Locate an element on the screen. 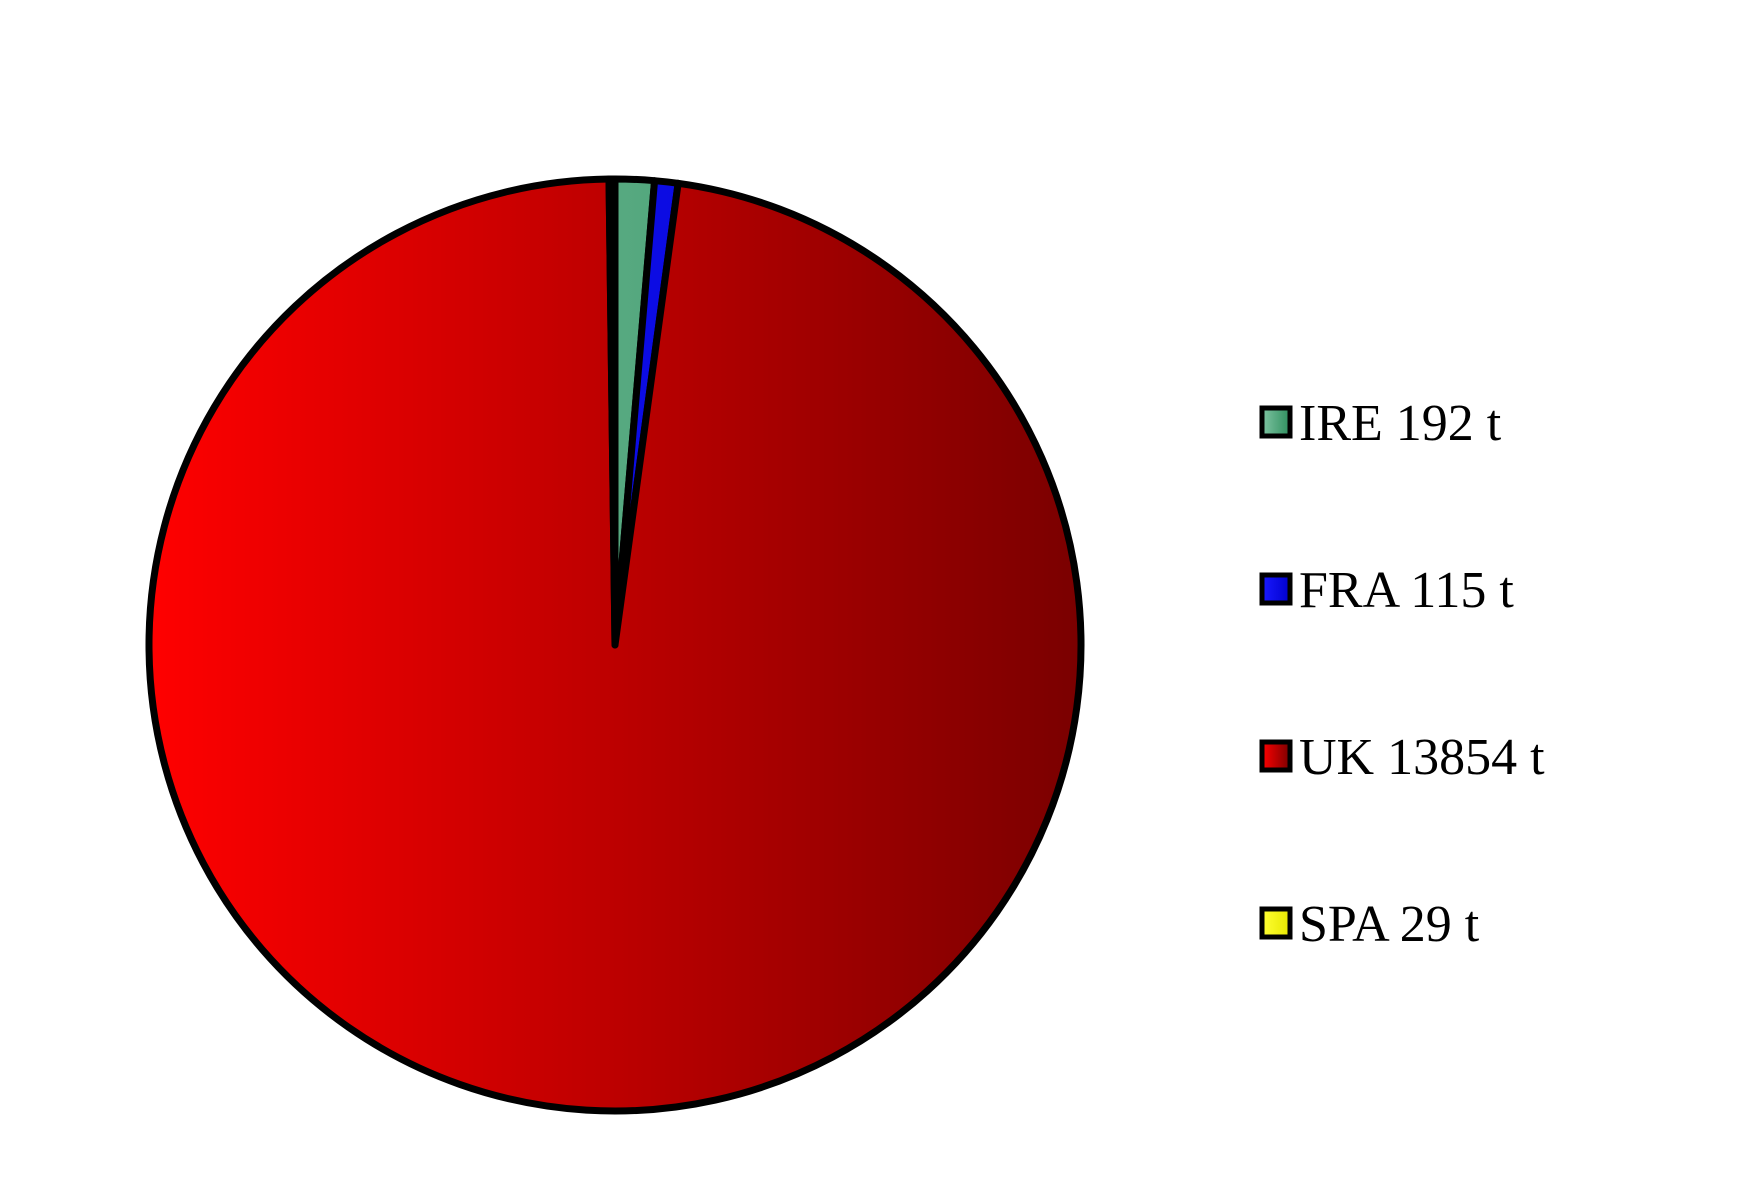 The image size is (1750, 1194). legend-item-uk: UK 13854 t is located at coordinates (1402, 757).